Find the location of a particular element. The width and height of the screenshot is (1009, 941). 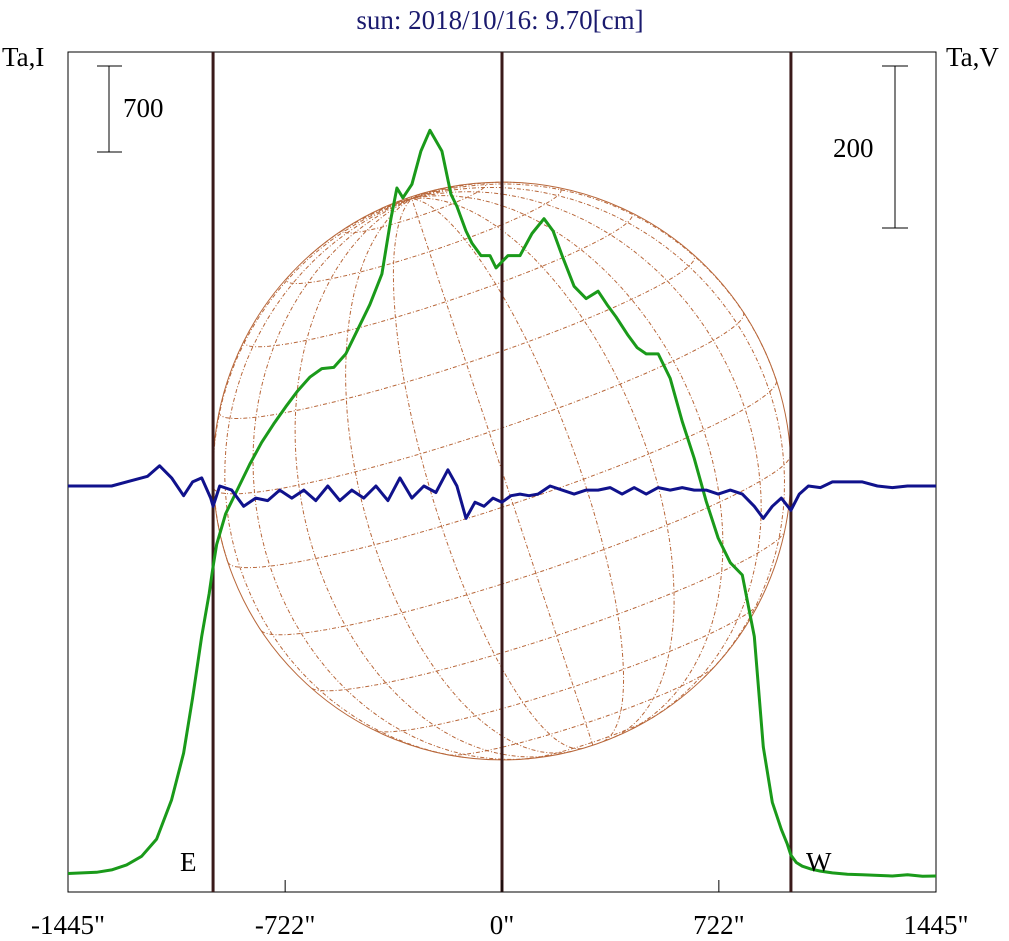

x-tick-label: -722" is located at coordinates (285, 925).